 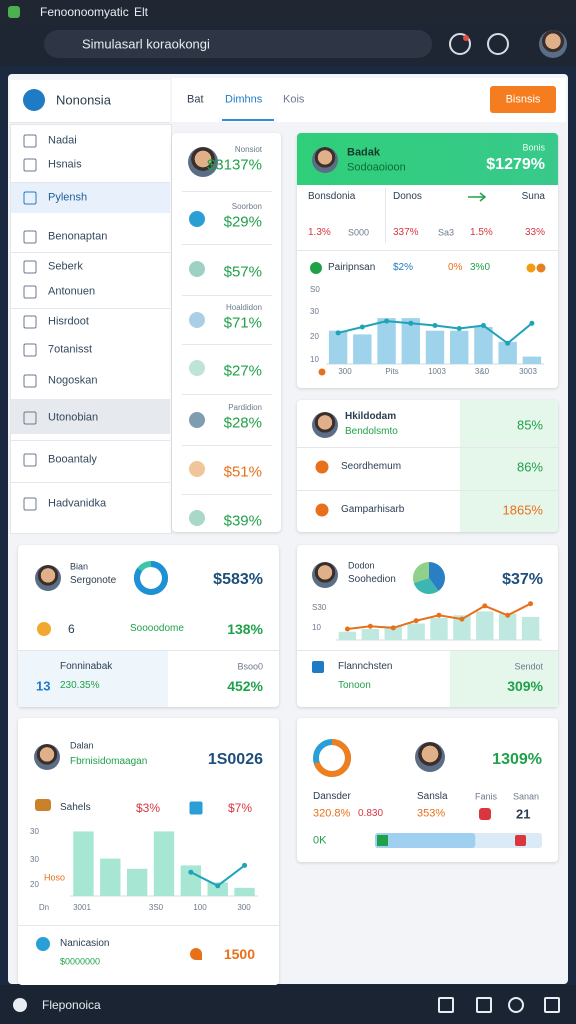 What do you see at coordinates (195, 99) in the screenshot?
I see `tab: Bat` at bounding box center [195, 99].